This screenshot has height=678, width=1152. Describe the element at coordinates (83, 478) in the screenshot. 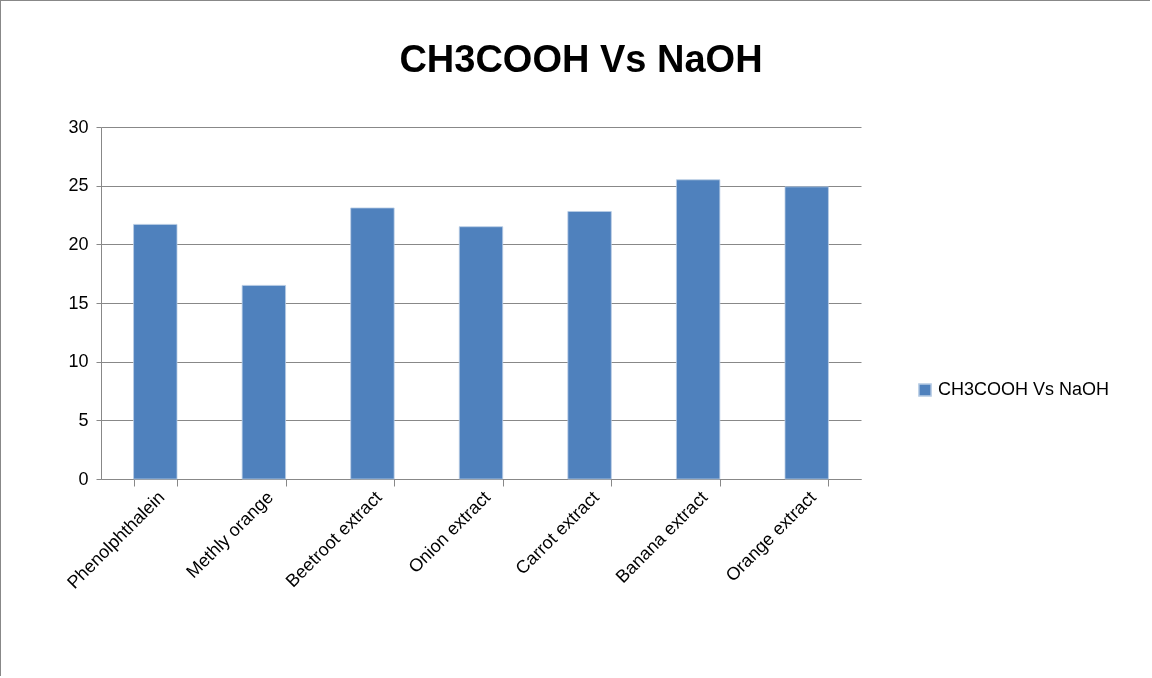

I see `y-tick-label: 0` at that location.